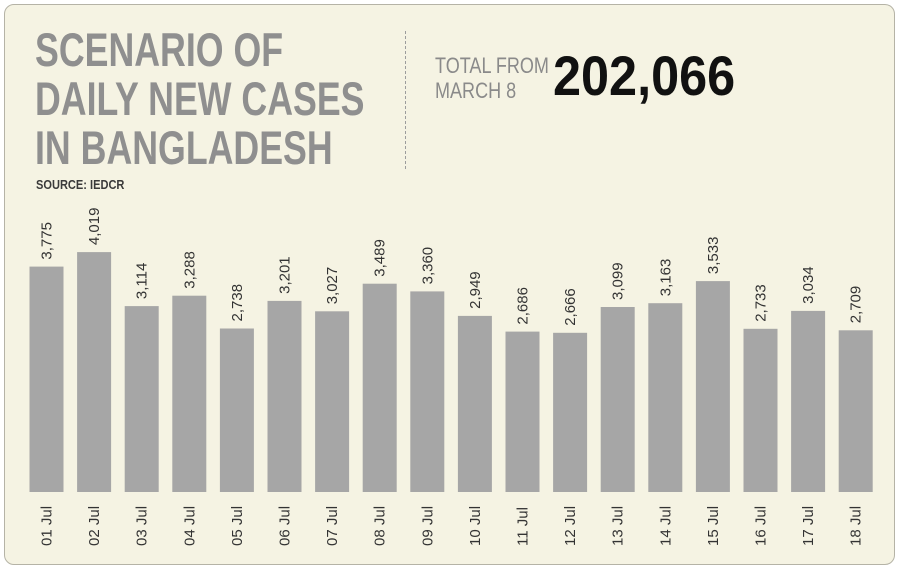 The height and width of the screenshot is (570, 900). Describe the element at coordinates (713, 526) in the screenshot. I see `category-label-14: 15 Jul` at that location.